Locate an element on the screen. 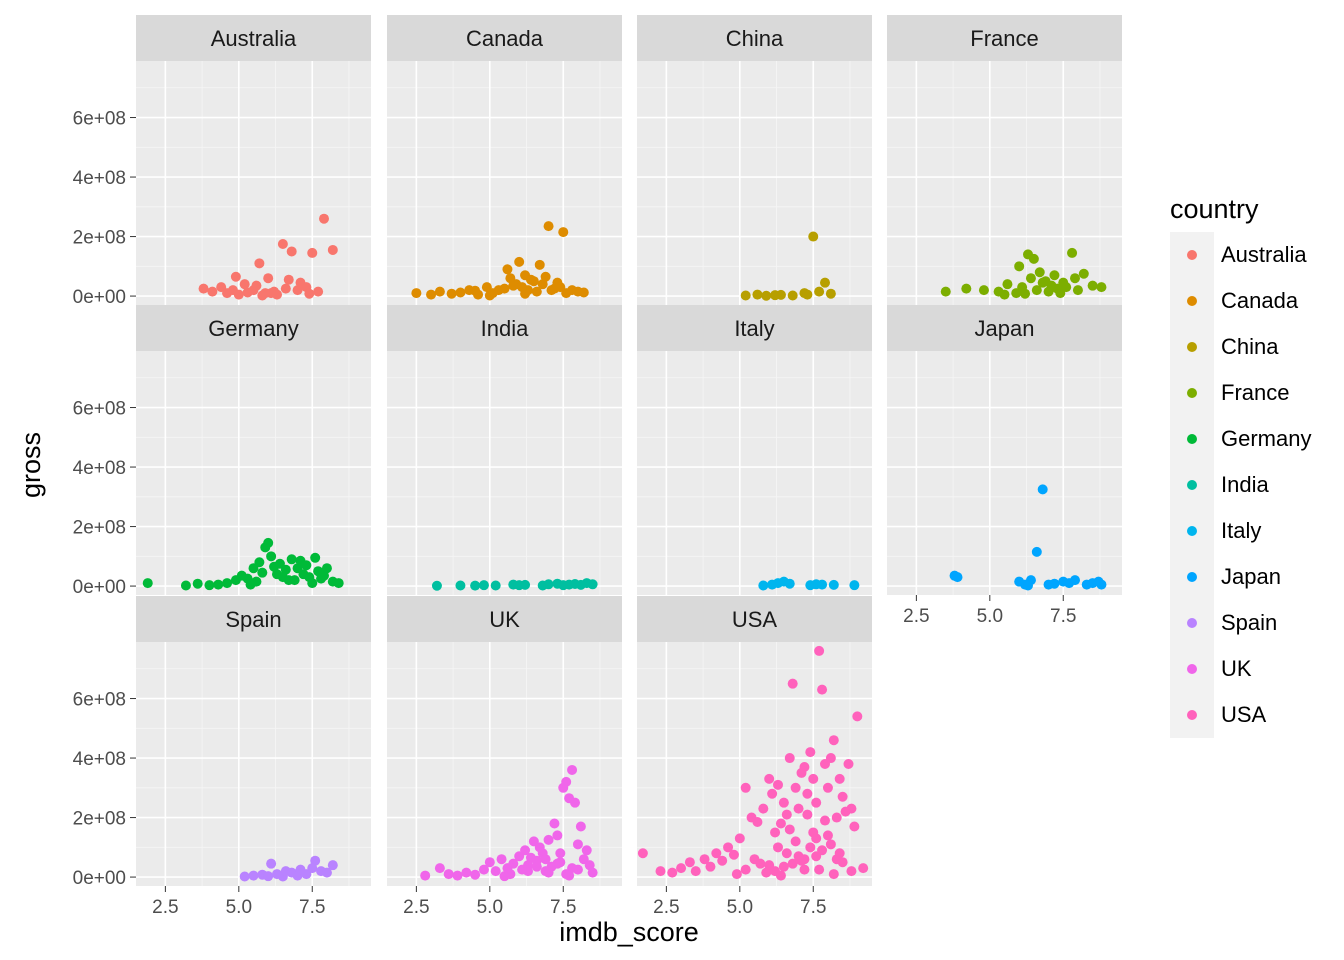  legend-label-japan: Japan is located at coordinates (1251, 576).